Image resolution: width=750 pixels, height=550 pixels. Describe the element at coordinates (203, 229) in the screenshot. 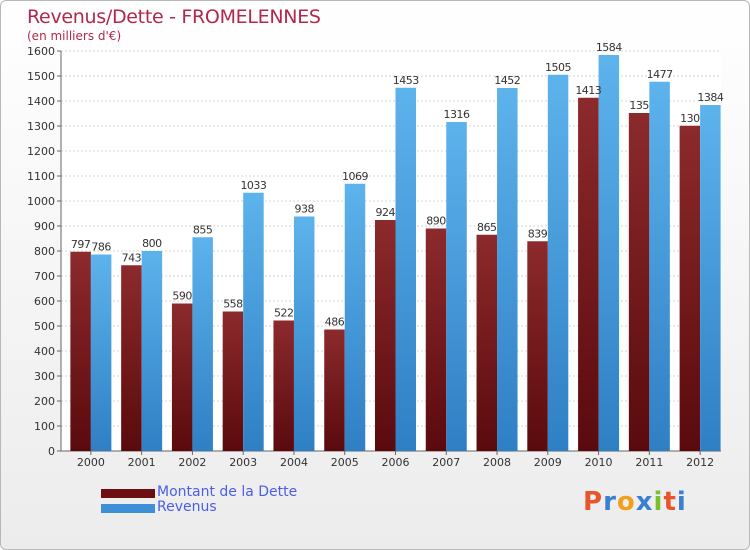

I see `data-label-revenus: 855` at that location.